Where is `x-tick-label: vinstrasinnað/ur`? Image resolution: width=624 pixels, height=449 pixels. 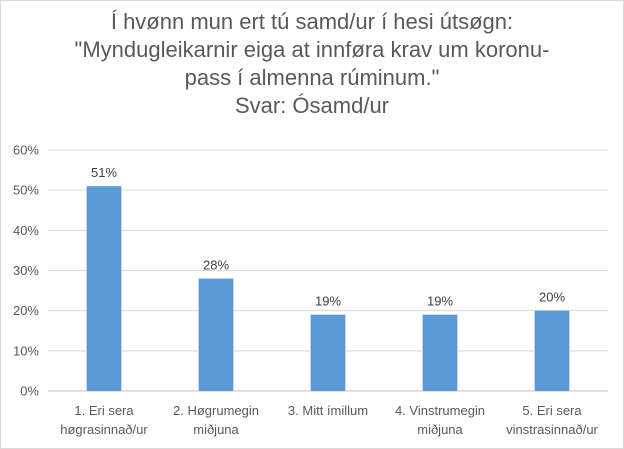 x-tick-label: vinstrasinnað/ur is located at coordinates (552, 429).